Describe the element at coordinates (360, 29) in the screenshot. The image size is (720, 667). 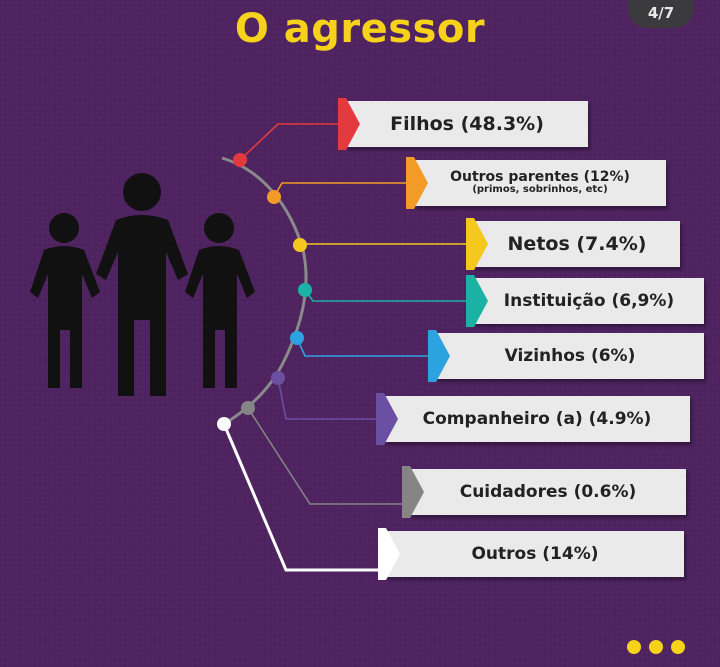
I see `page-title: O agressor` at that location.